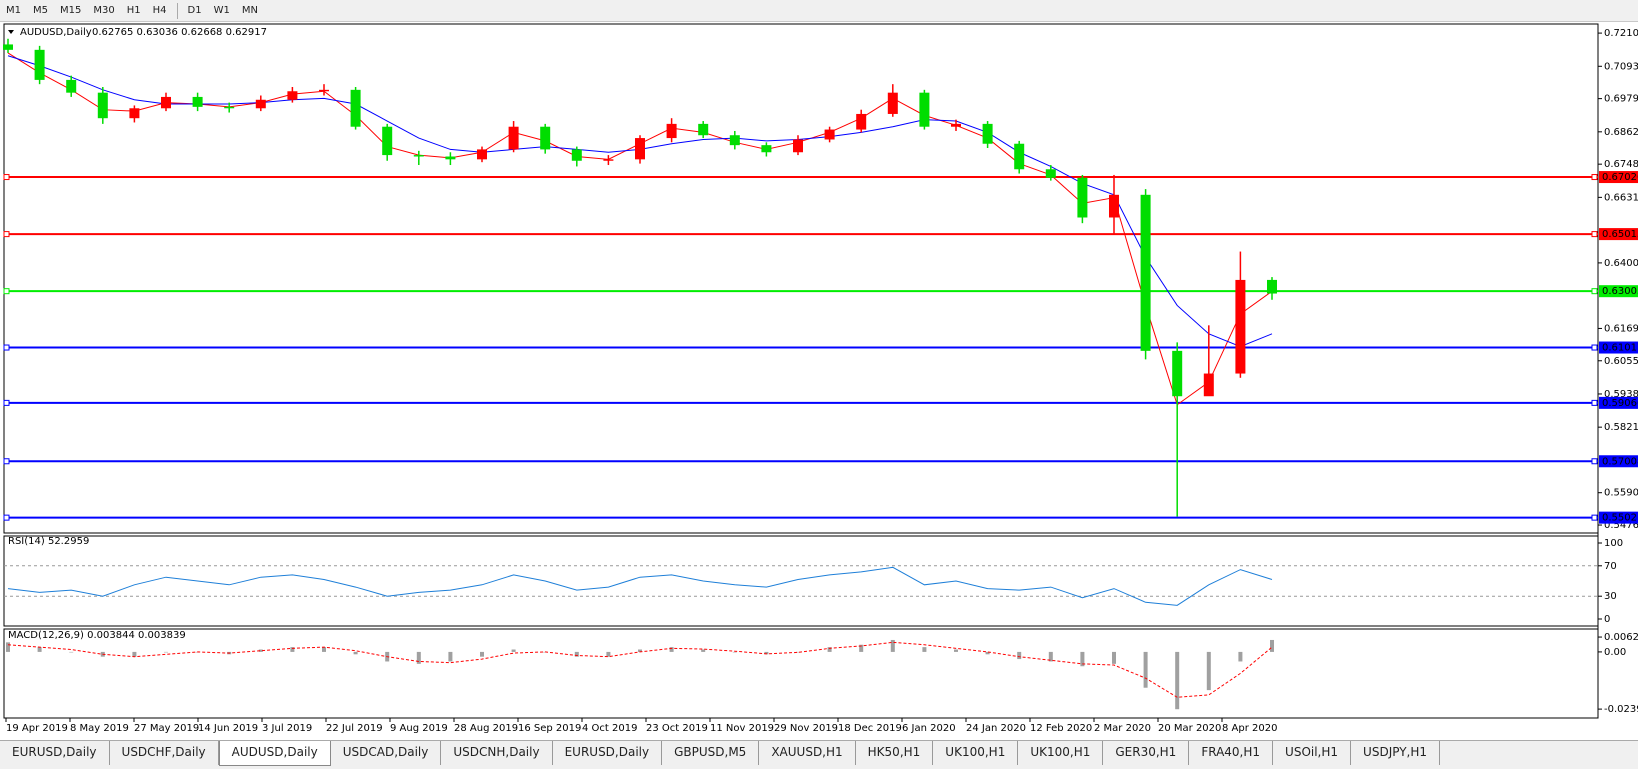 The image size is (1638, 769). I want to click on timeframe-button: MN, so click(249, 10).